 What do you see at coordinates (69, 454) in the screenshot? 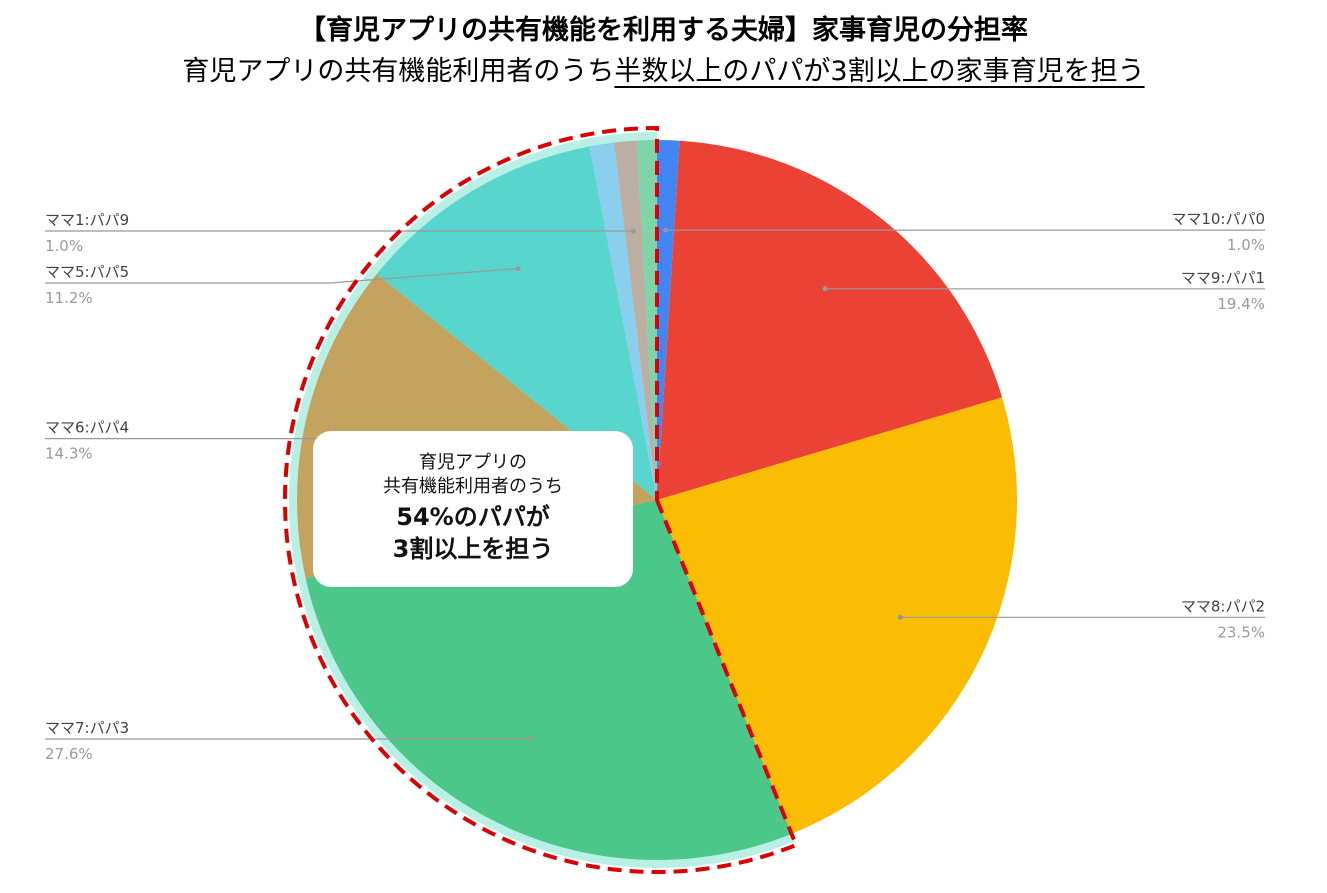
I see `slice-pct-mama6-papa4: 14.3%` at bounding box center [69, 454].